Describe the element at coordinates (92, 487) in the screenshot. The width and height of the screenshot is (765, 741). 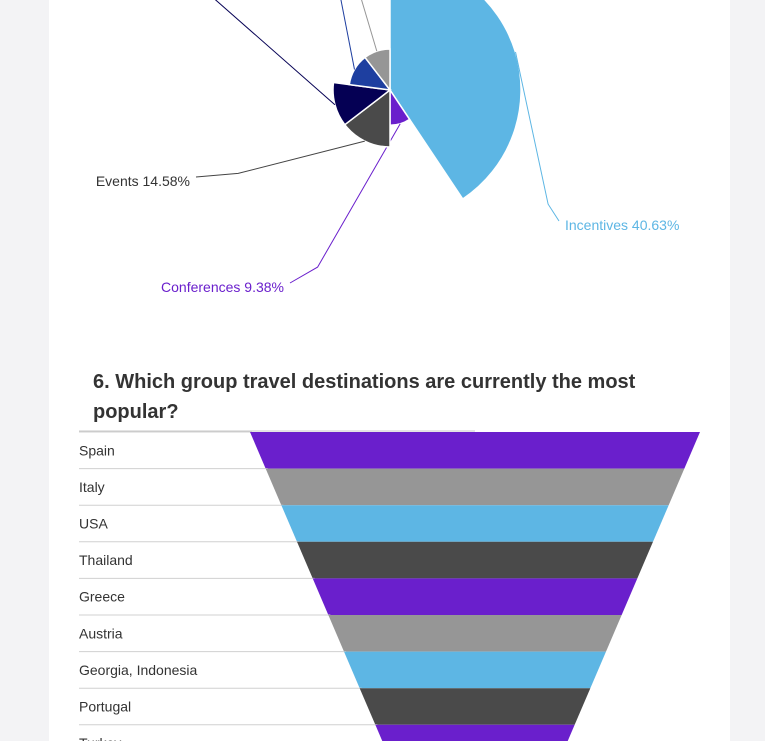
I see `funnel-label-italy: Italy` at that location.